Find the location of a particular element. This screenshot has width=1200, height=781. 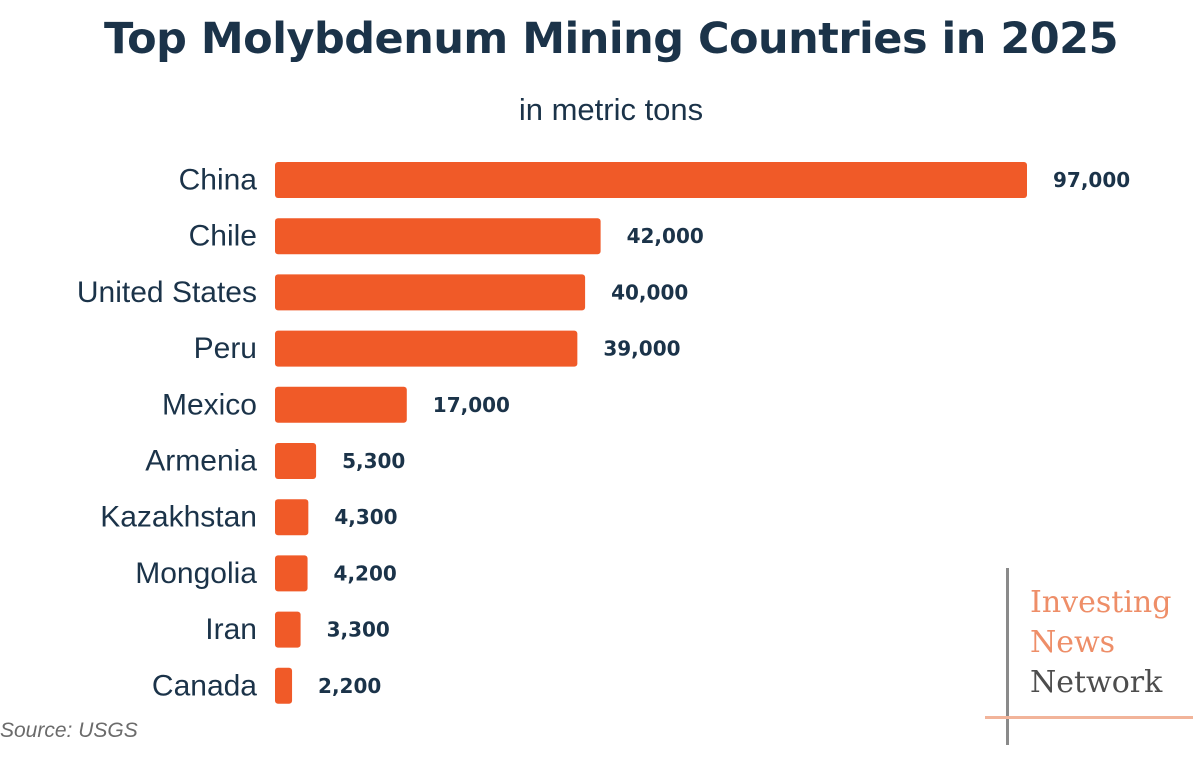

category-label: Mexico is located at coordinates (209, 404).